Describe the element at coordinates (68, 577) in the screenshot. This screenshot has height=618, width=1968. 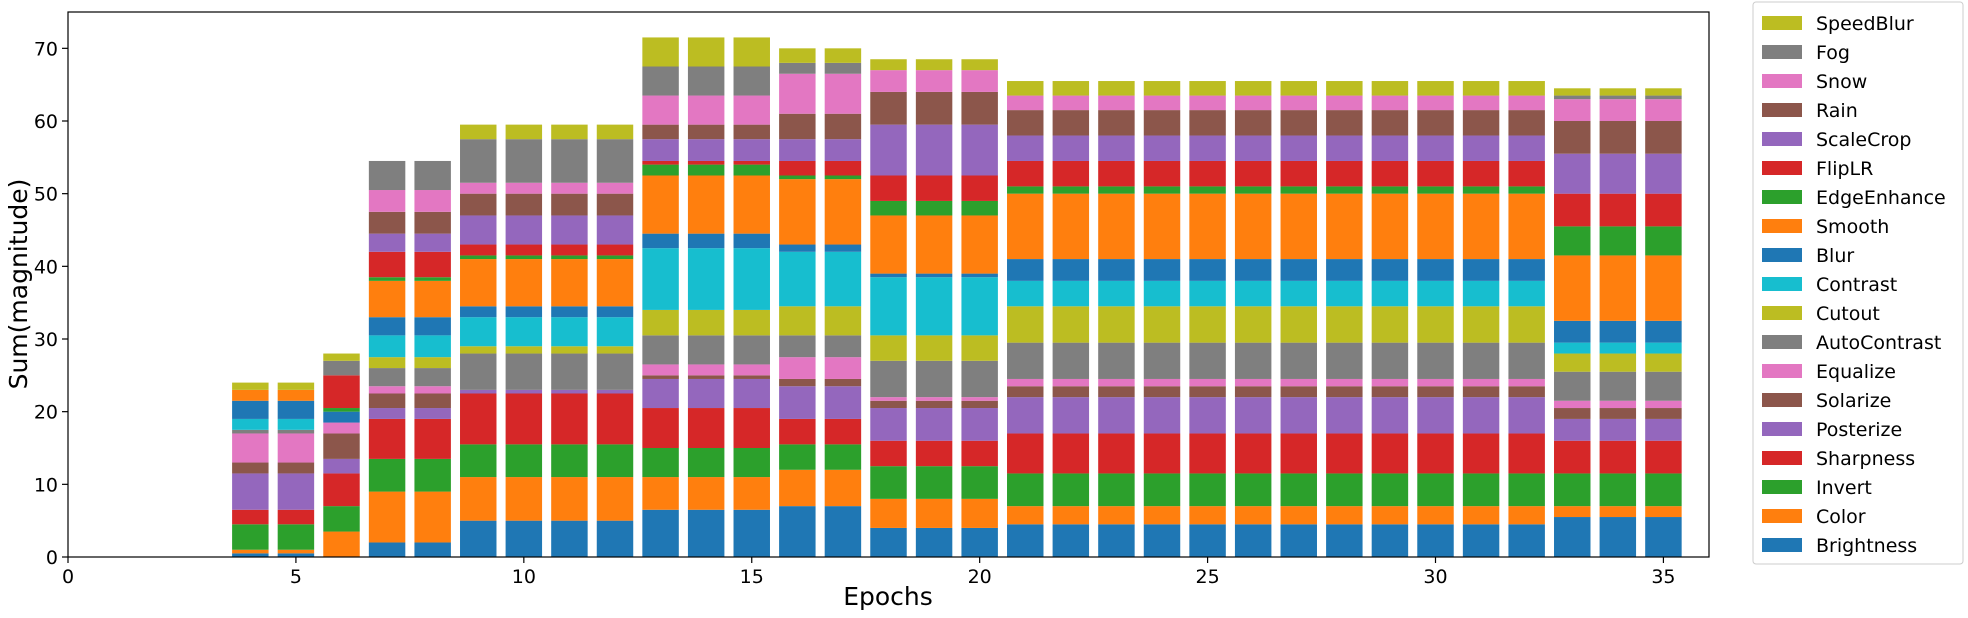
I see `x-tick-label: 0` at that location.